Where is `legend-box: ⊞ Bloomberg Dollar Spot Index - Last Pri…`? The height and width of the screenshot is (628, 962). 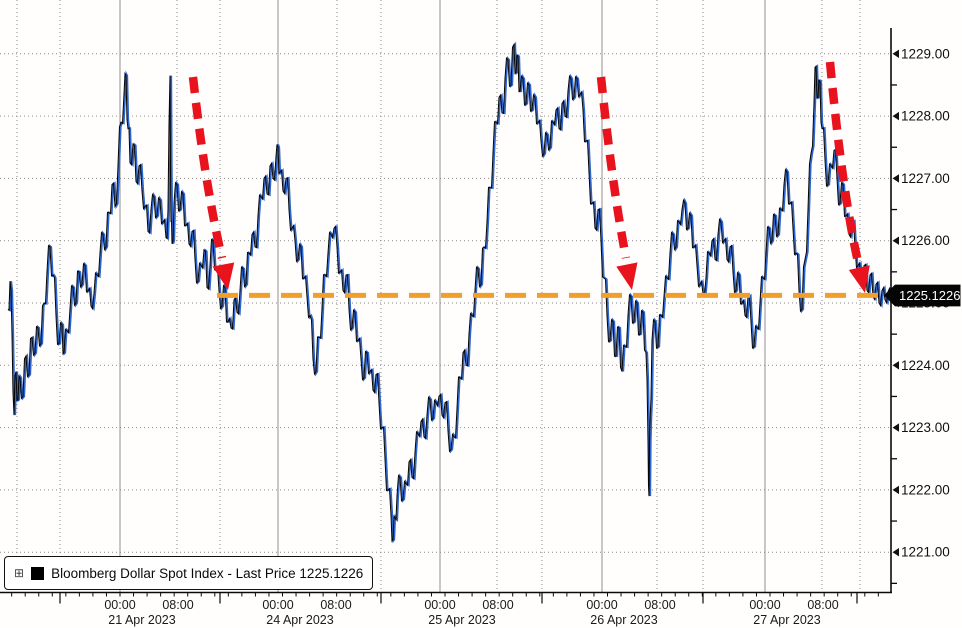 legend-box: ⊞ Bloomberg Dollar Spot Index - Last Pri… is located at coordinates (189, 573).